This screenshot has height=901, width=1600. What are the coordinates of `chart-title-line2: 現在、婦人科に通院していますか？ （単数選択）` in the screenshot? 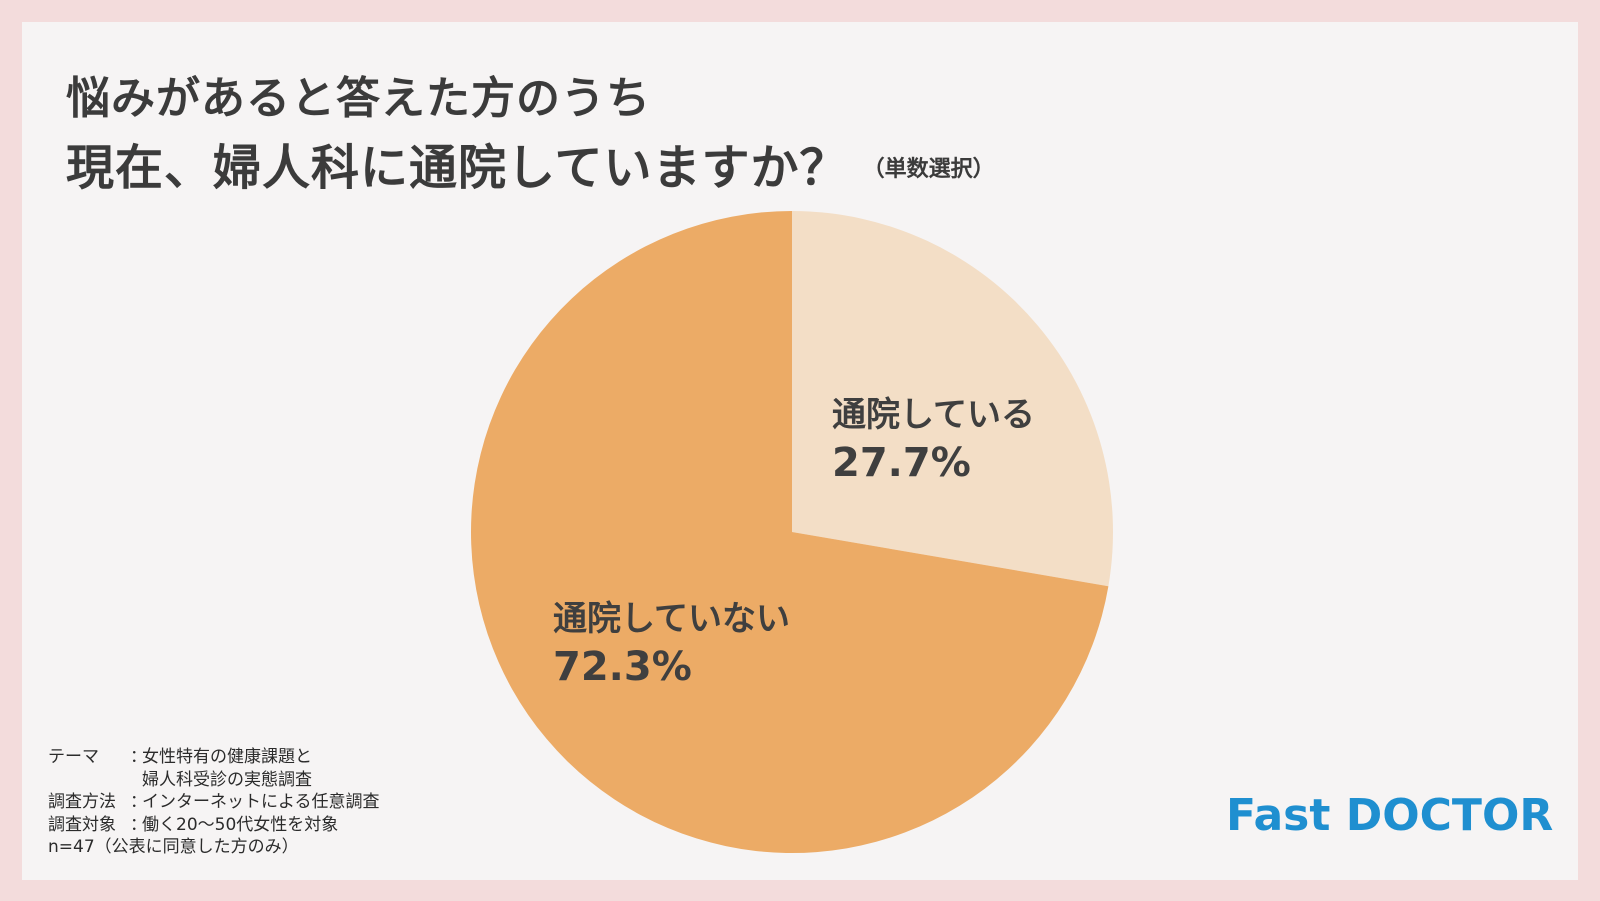 It's located at (530, 163).